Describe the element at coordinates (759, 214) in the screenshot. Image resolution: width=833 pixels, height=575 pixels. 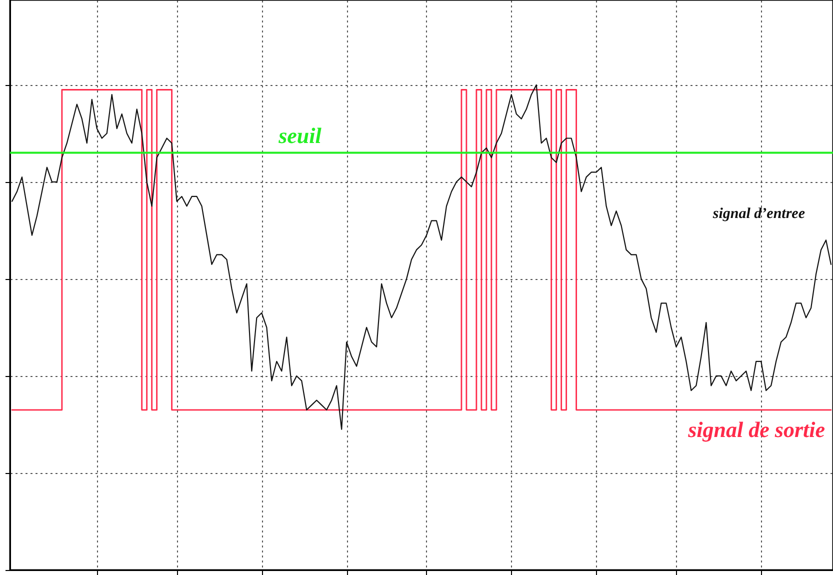
I see `series-label: signal d’entree` at that location.